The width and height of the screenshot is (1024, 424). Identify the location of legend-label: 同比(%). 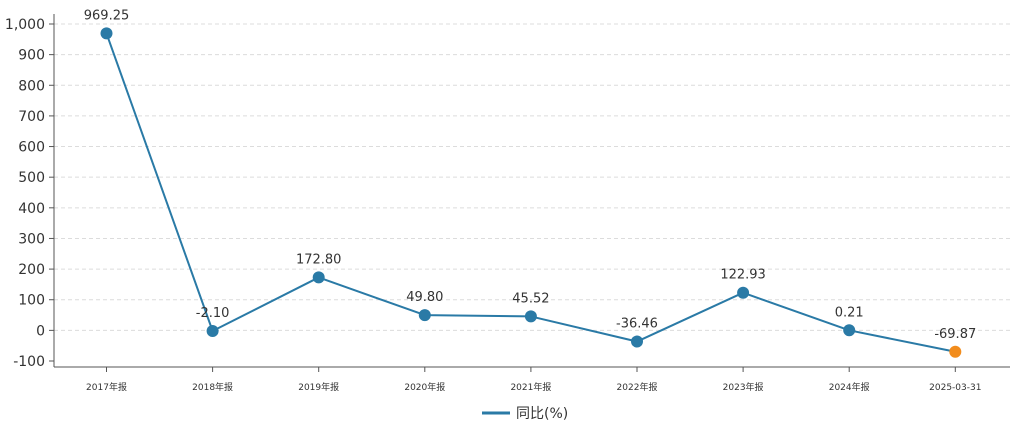
(542, 414).